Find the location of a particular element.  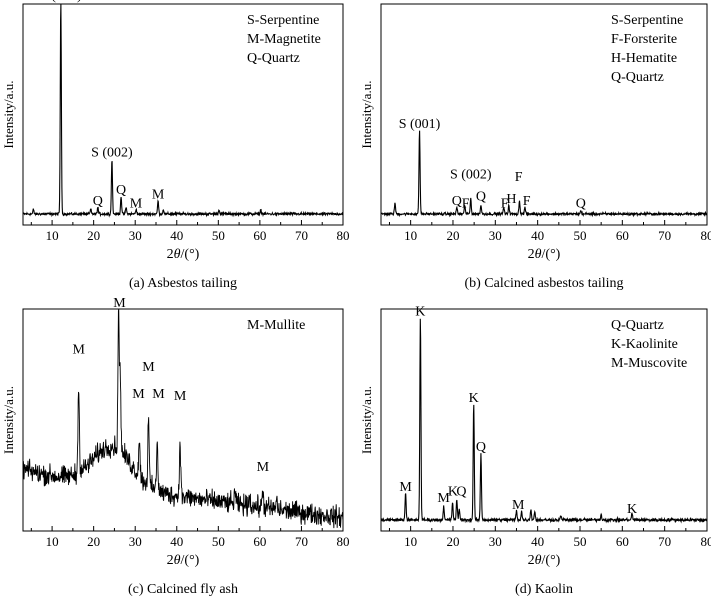

legend-entry: F-Forsterite is located at coordinates (644, 39).